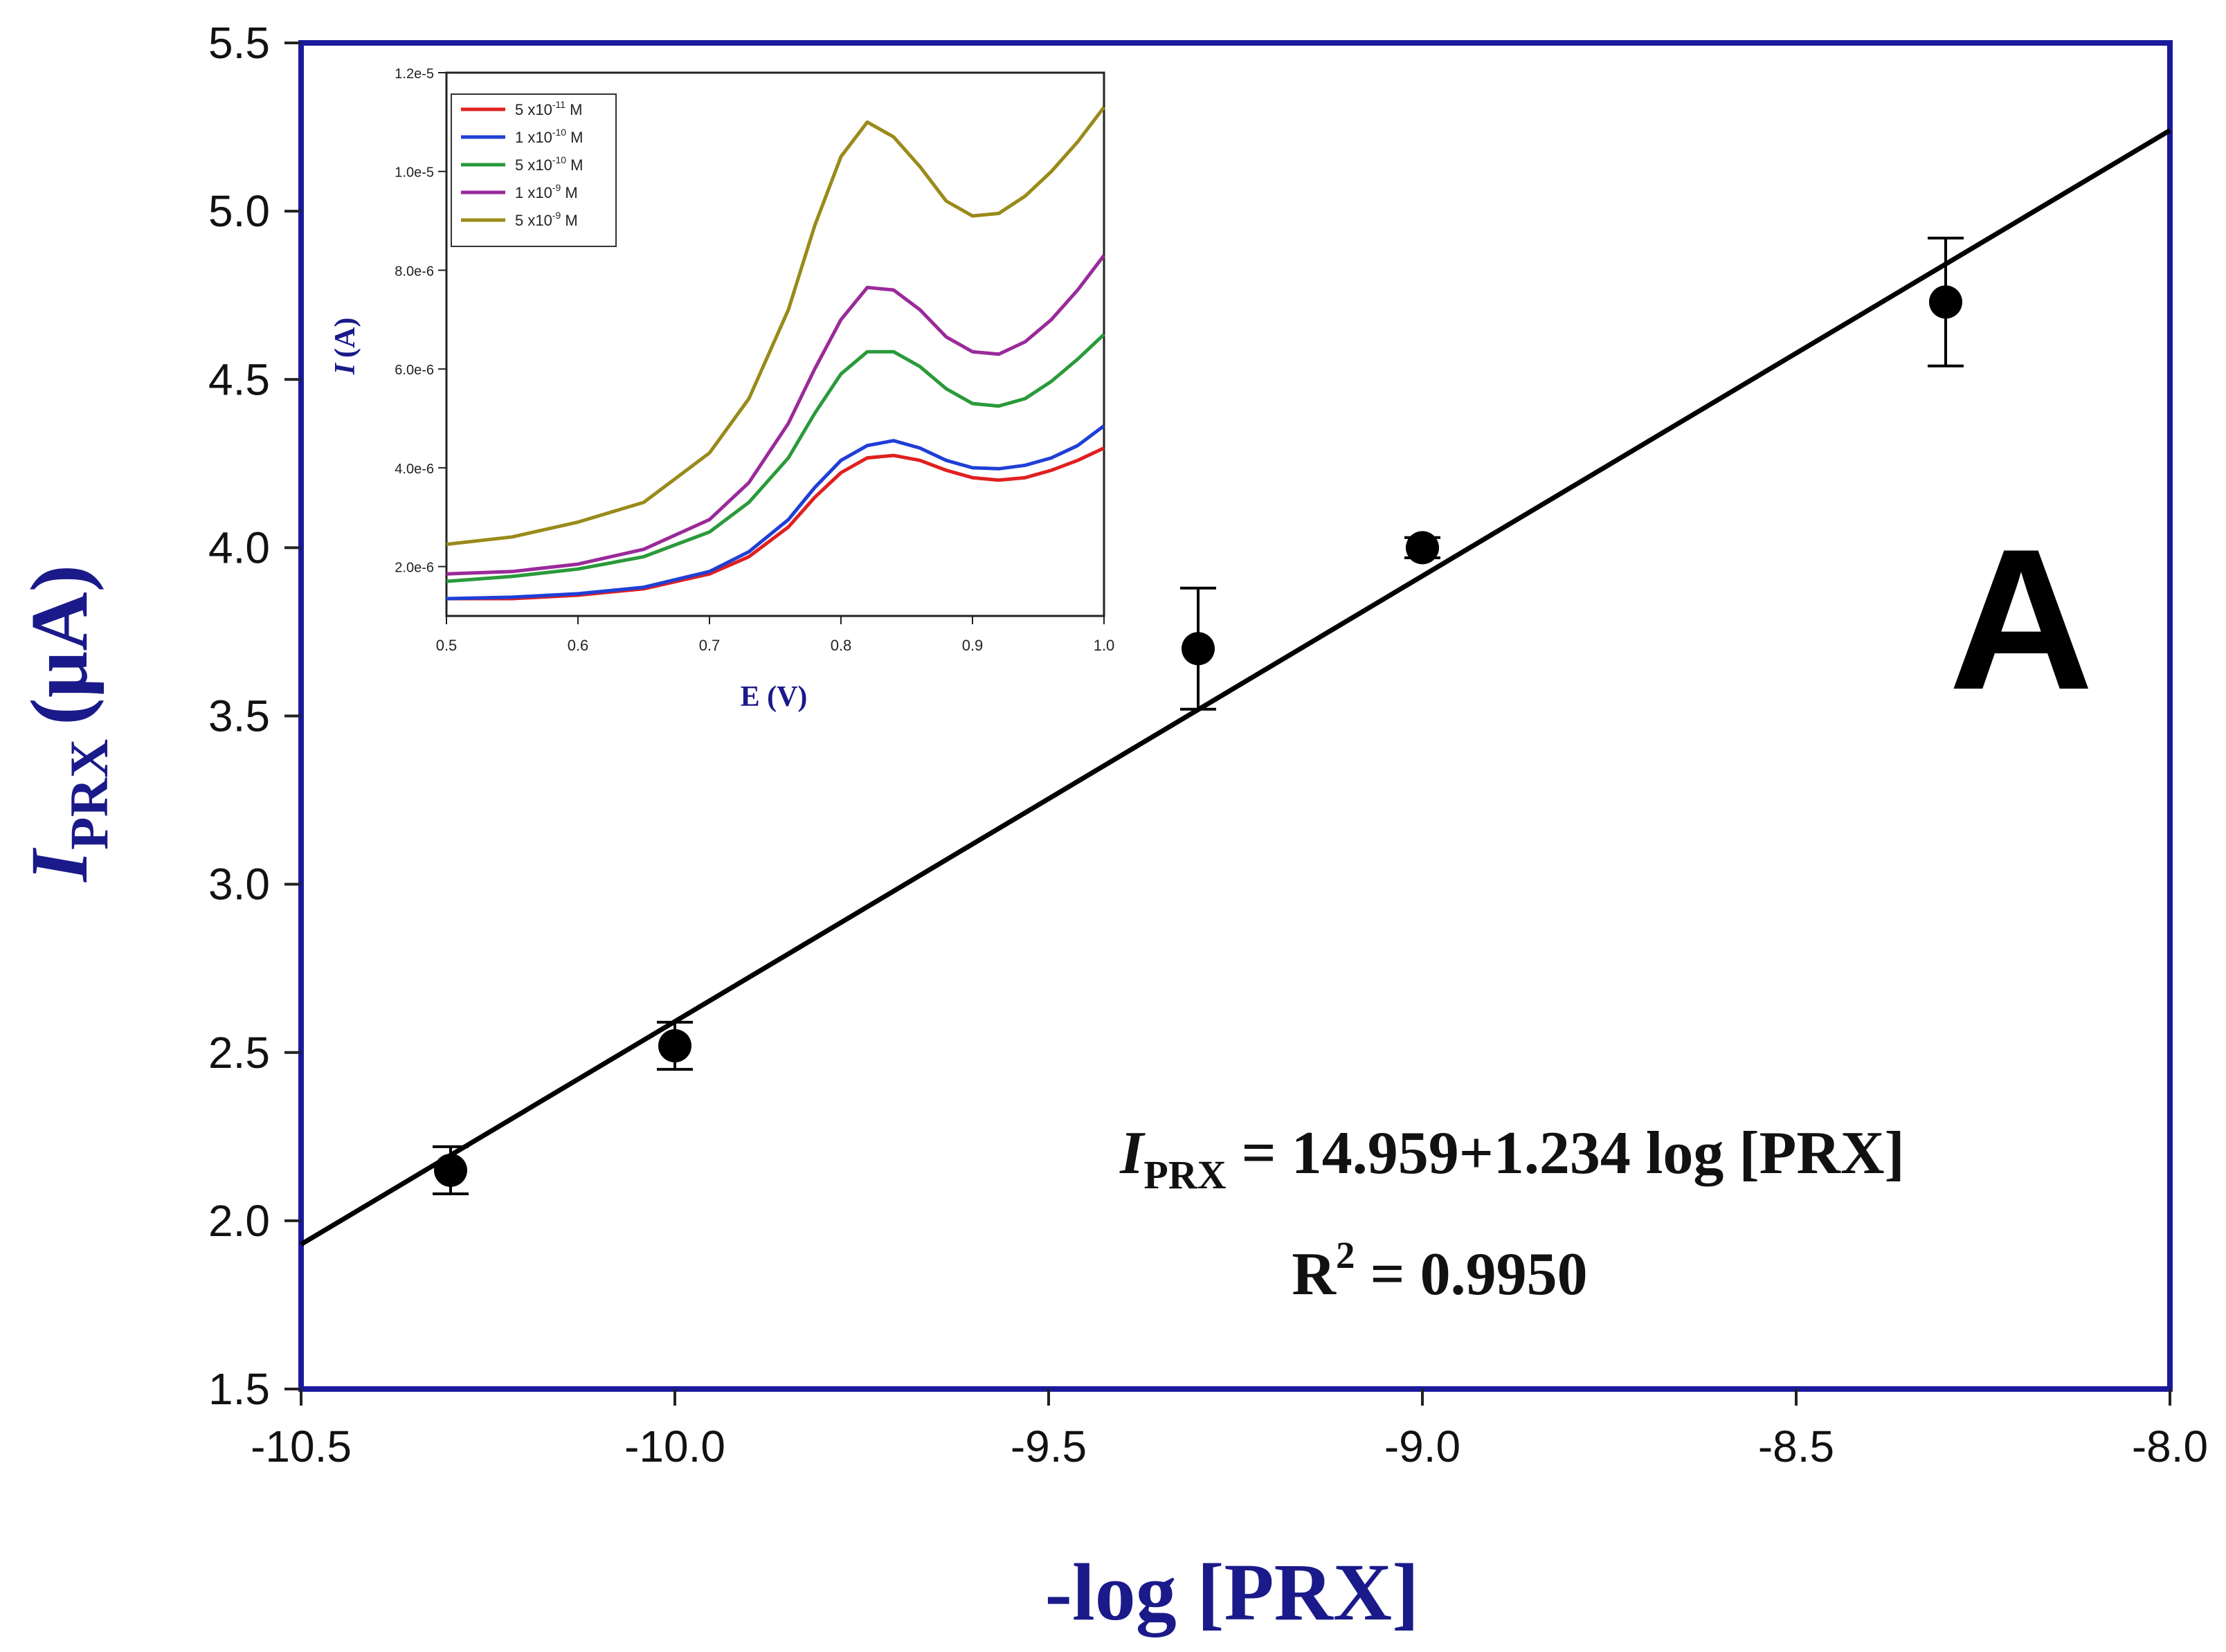  I want to click on main-y-axis-title-unit: (µA), so click(59, 645).